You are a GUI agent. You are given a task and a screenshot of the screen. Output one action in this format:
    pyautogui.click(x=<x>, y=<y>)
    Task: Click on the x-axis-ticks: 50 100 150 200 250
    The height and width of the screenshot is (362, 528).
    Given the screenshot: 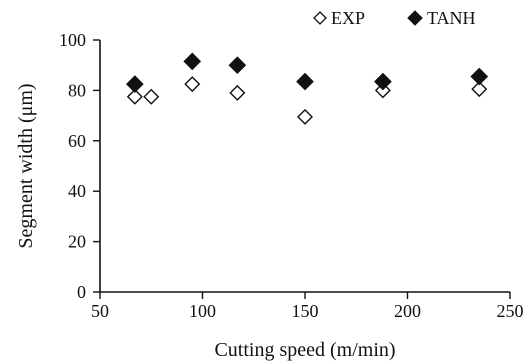 What is the action you would take?
    pyautogui.click(x=307, y=306)
    